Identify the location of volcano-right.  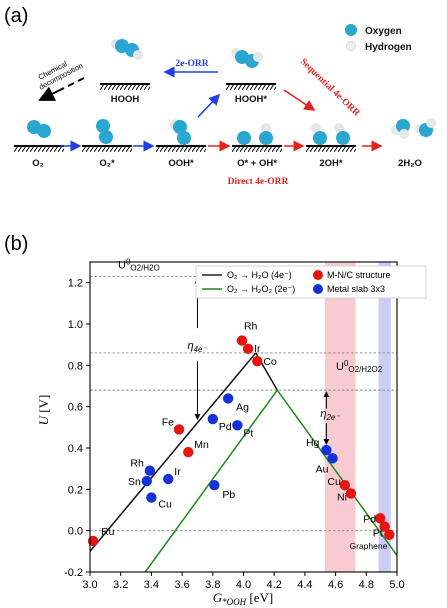
(337, 472).